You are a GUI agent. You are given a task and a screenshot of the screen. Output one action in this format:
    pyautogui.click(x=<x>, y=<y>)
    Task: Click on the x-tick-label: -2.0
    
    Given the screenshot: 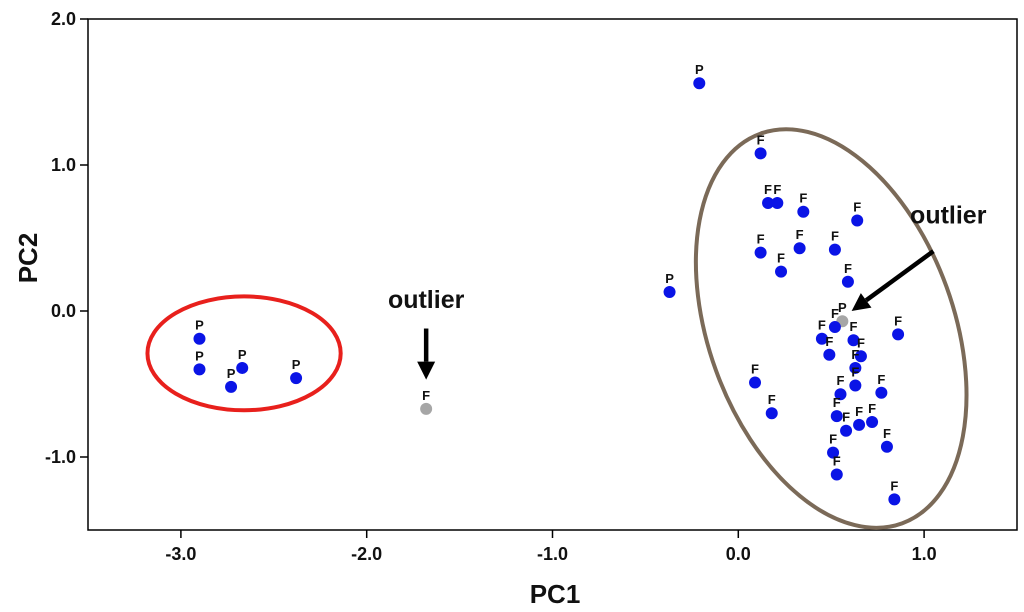 What is the action you would take?
    pyautogui.click(x=366, y=554)
    